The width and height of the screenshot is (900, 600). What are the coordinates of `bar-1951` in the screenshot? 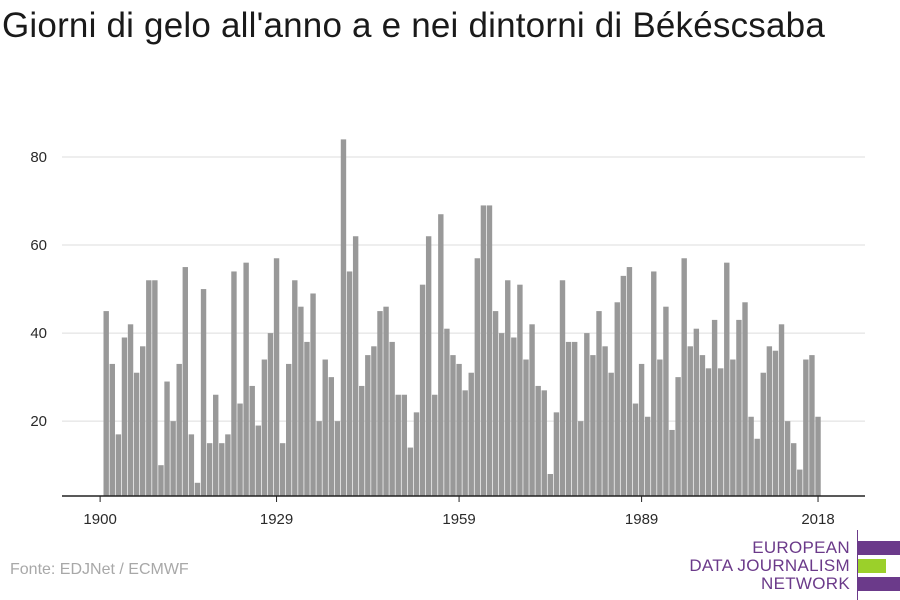 It's located at (410, 471).